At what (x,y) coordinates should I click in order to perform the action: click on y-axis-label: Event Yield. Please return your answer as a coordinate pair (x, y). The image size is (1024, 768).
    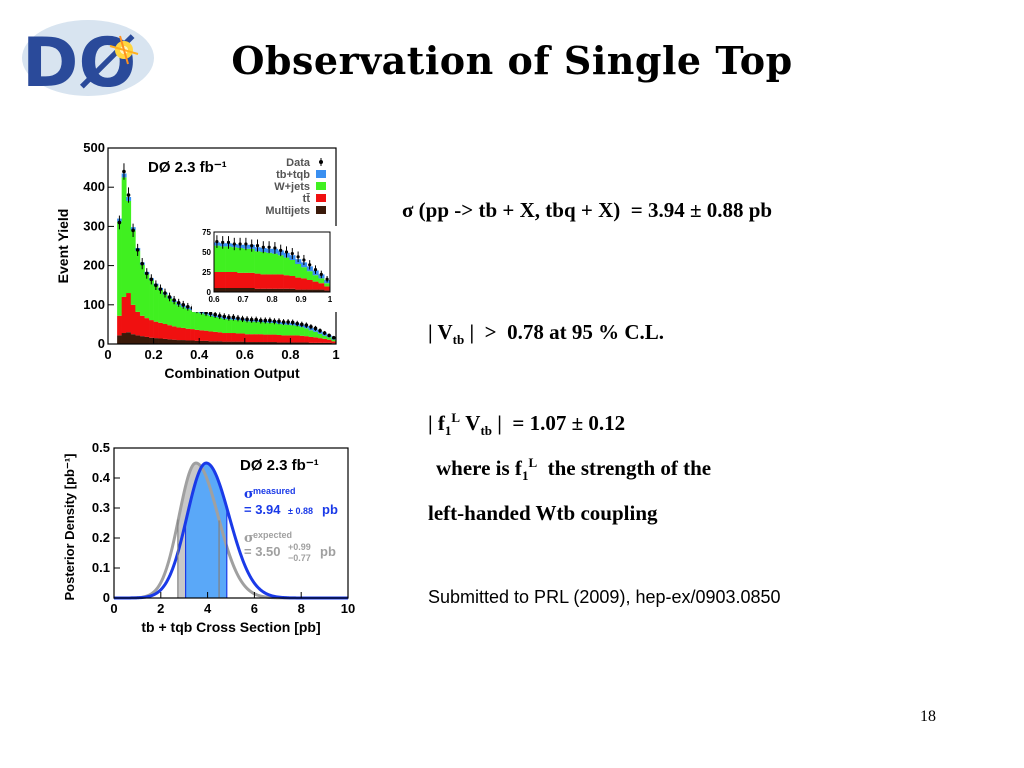
    Looking at the image, I should click on (63, 246).